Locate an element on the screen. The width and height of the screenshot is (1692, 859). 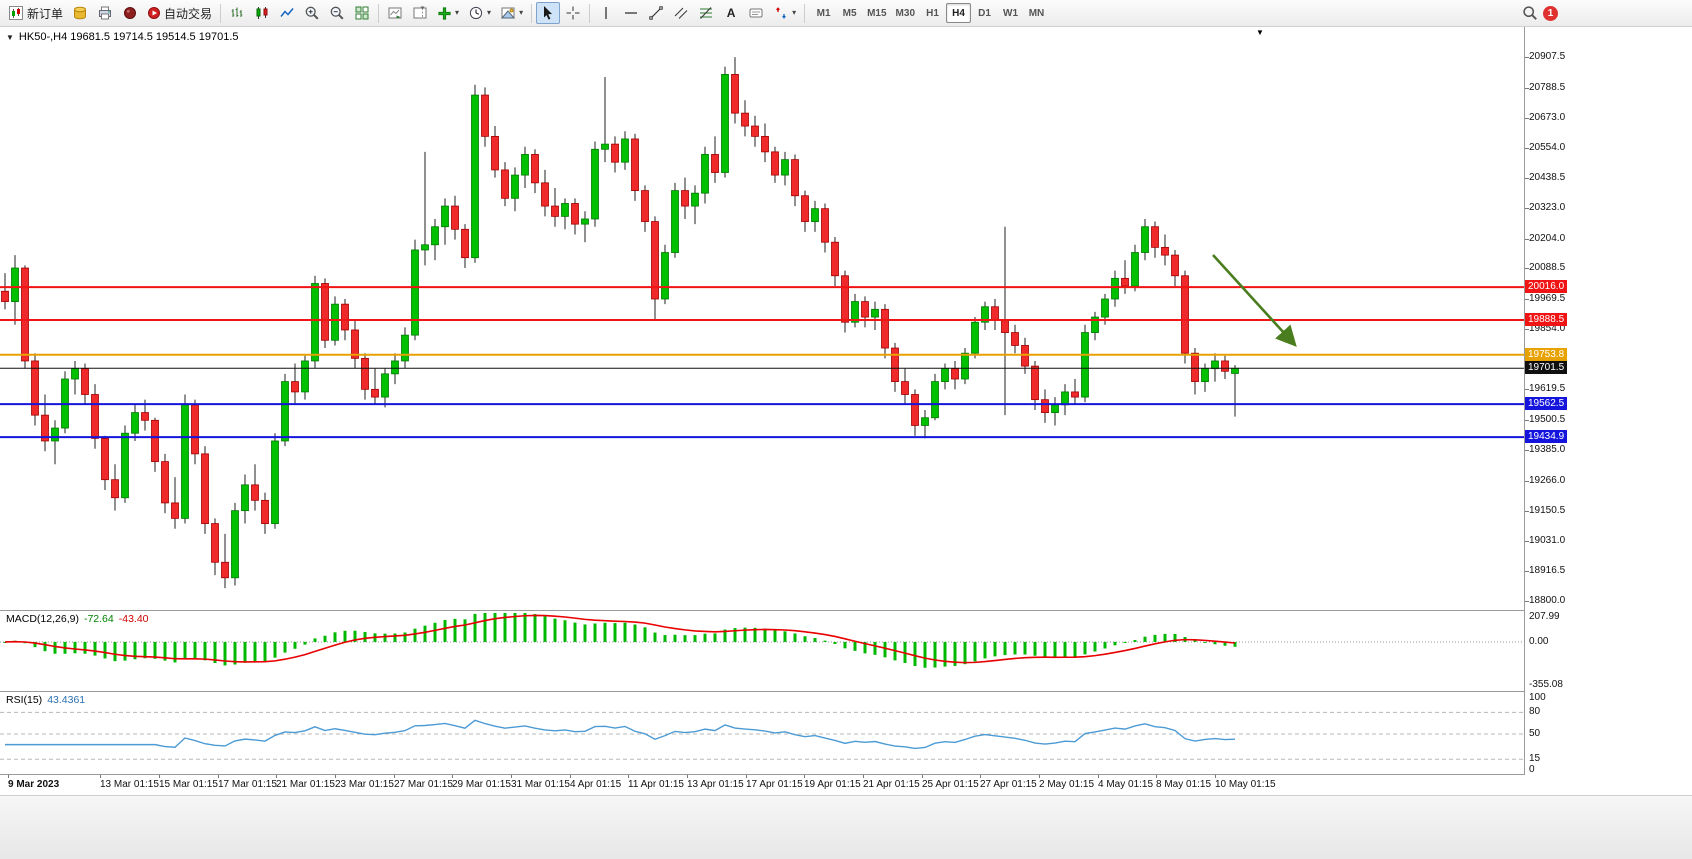
new-order-button: 新订单 is located at coordinates (35, 13).